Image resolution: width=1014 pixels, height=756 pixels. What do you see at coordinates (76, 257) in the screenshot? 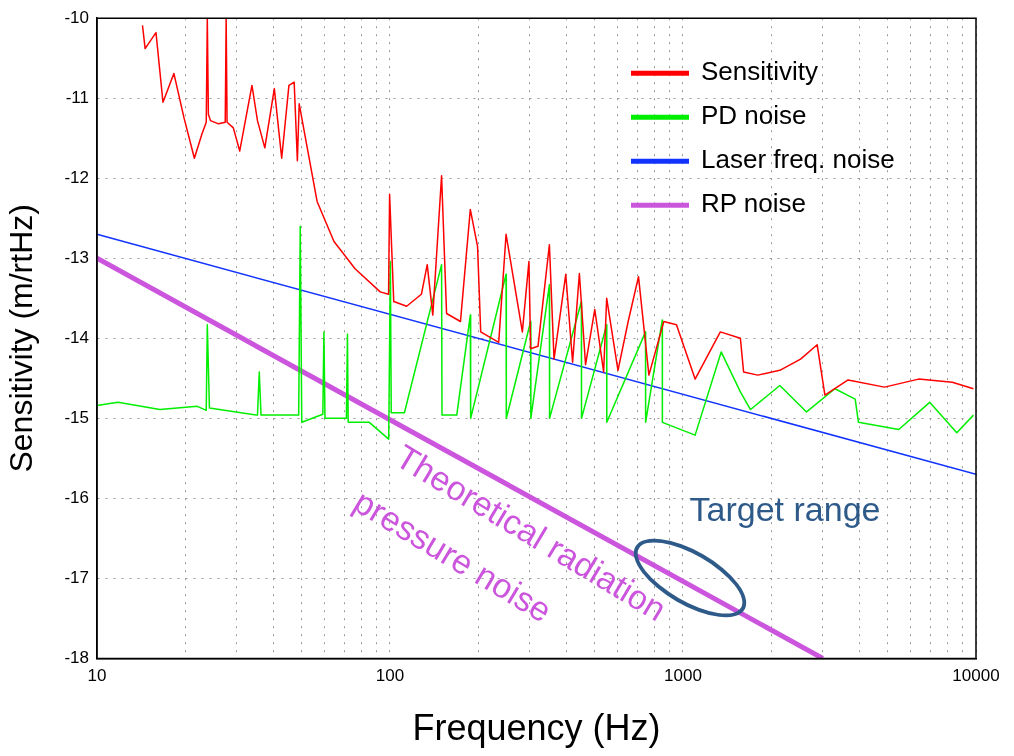
I see `y-tick-label: -13` at bounding box center [76, 257].